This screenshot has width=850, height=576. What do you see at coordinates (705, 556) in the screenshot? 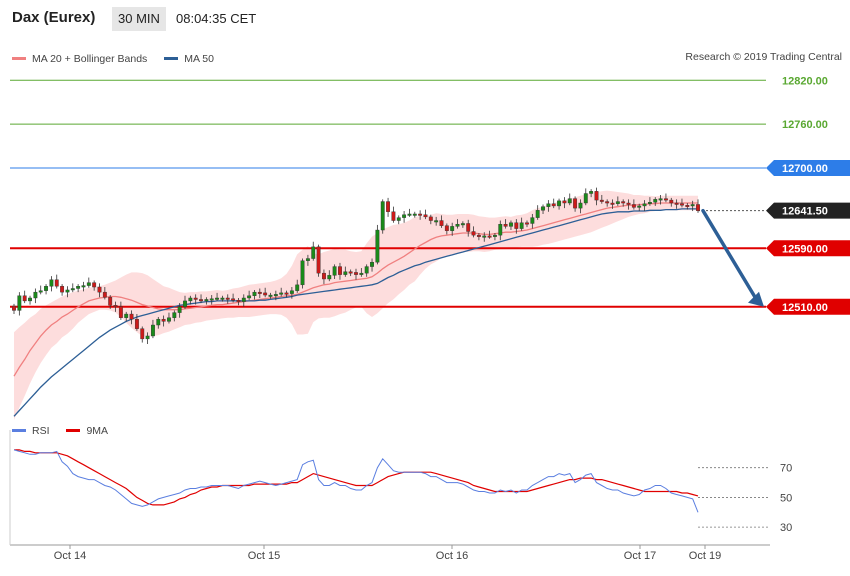
I see `time-label: Oct 19` at bounding box center [705, 556].